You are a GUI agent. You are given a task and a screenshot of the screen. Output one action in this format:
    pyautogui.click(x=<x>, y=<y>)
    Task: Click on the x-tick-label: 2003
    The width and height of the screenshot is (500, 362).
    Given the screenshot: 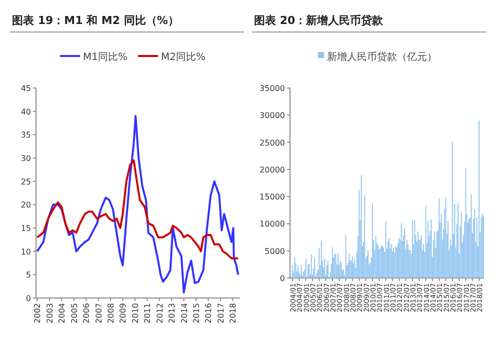 What is the action you would take?
    pyautogui.click(x=49, y=313)
    